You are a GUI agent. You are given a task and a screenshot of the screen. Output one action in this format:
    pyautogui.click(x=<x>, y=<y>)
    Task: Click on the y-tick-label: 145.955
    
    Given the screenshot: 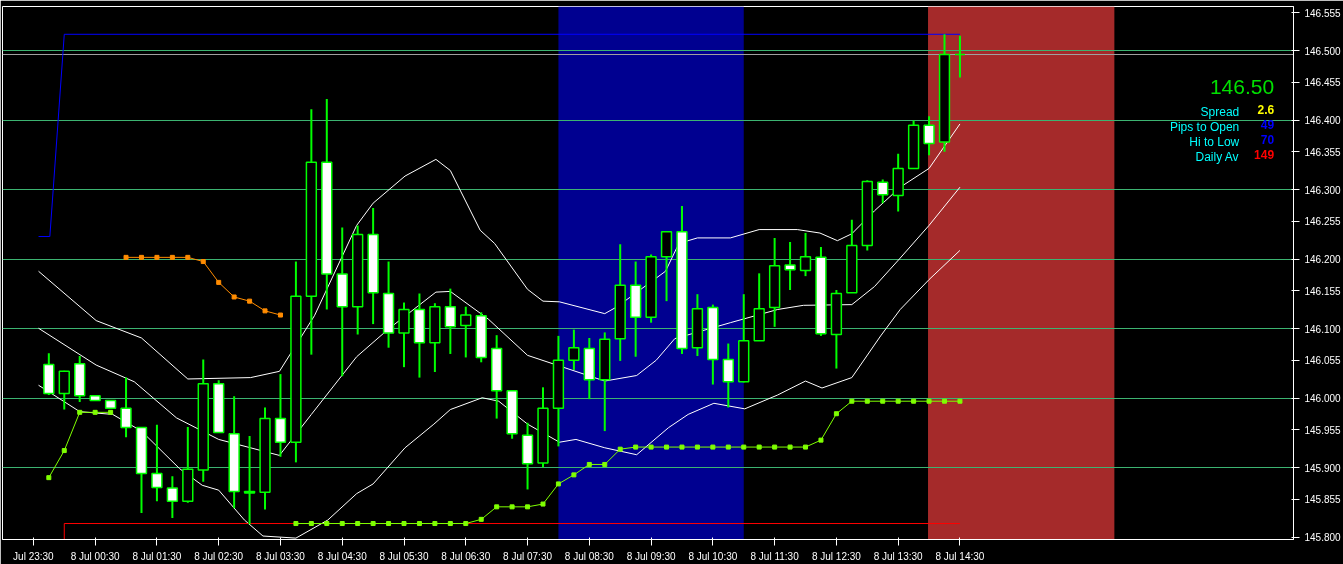 What is the action you would take?
    pyautogui.click(x=1323, y=430)
    